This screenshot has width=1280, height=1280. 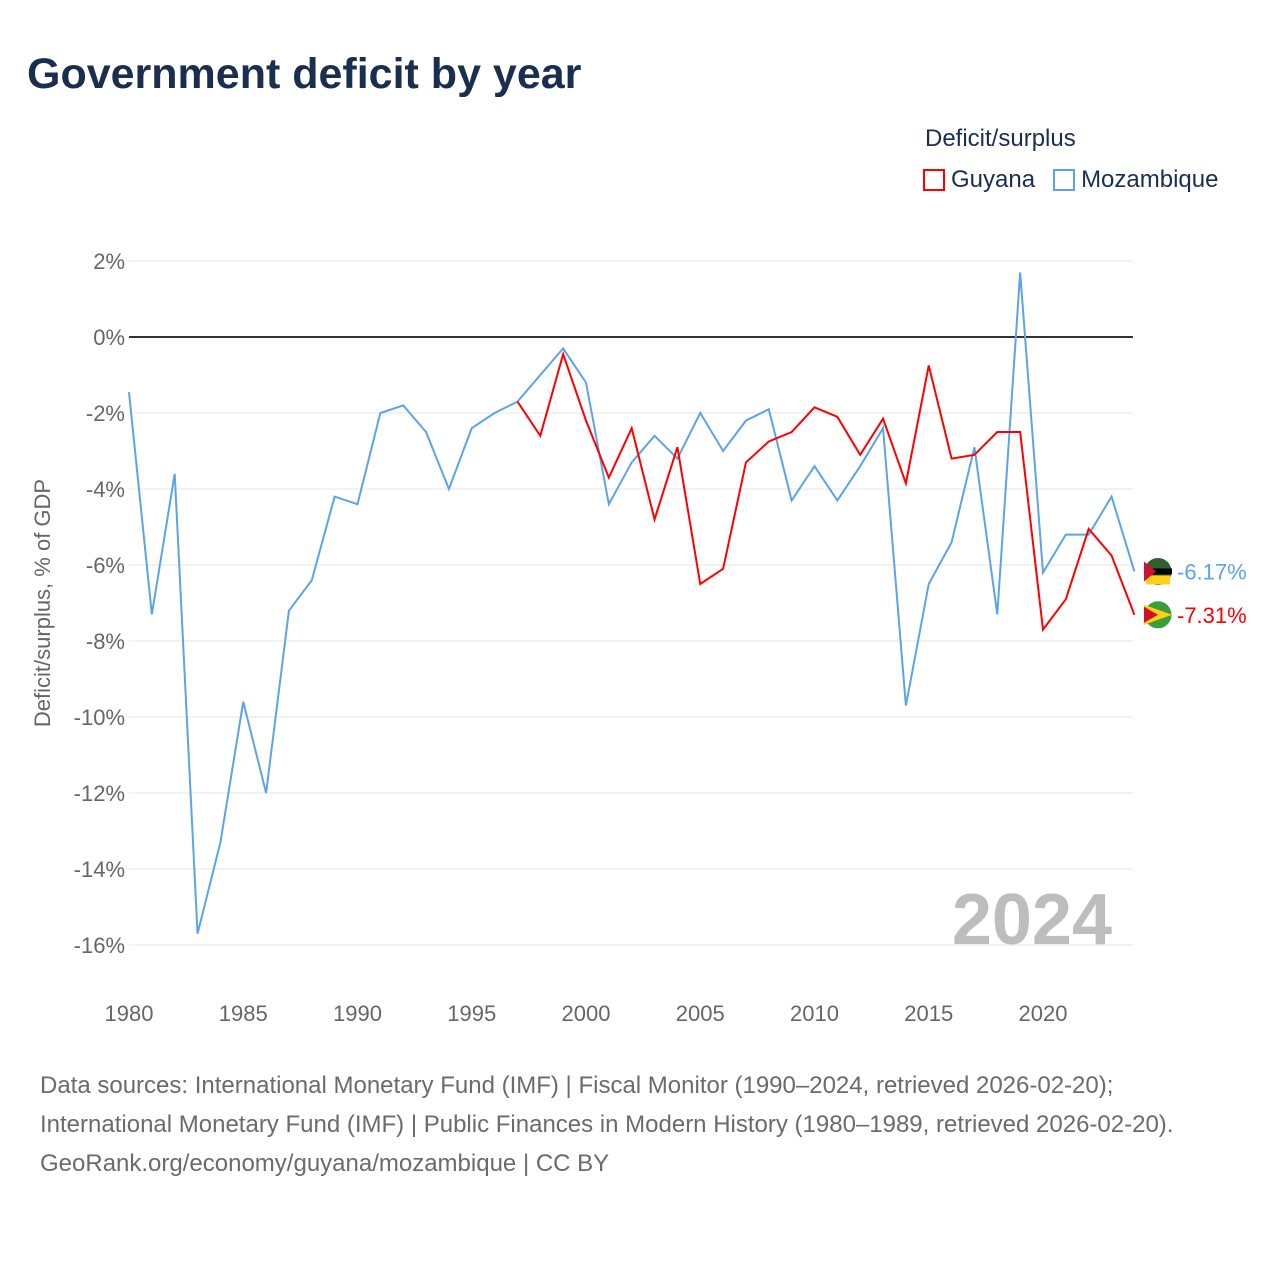 I want to click on end-label-guyana: -7.31%, so click(x=1212, y=615).